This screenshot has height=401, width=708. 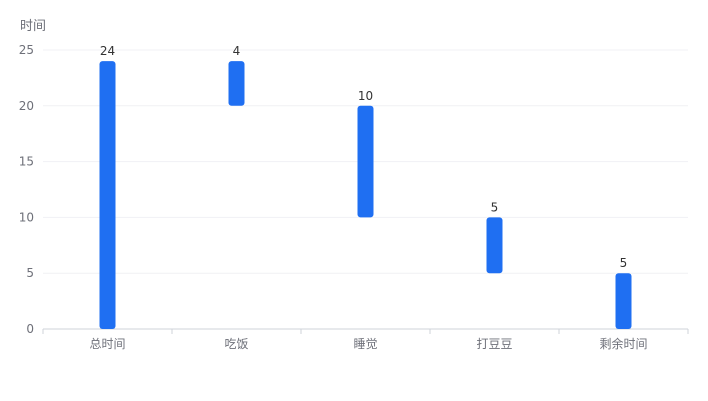 I want to click on y-tick-label: 10, so click(x=26, y=217).